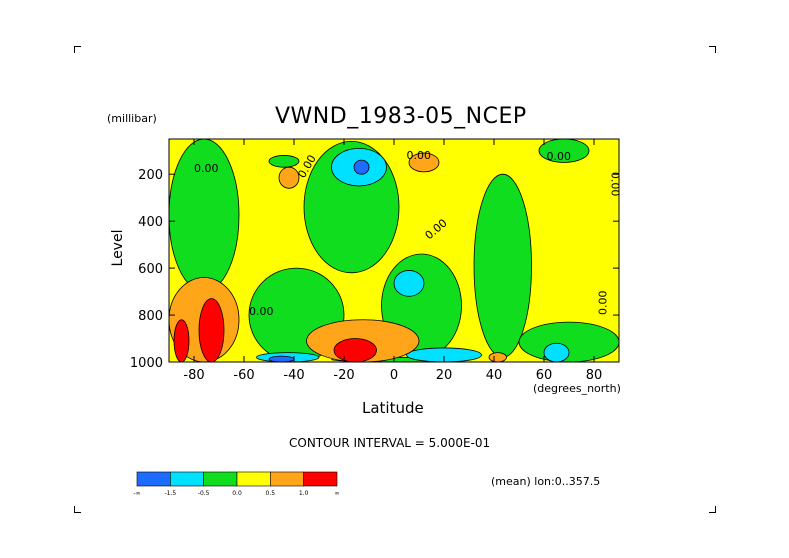 The image size is (789, 558). What do you see at coordinates (337, 493) in the screenshot?
I see `colorbar-tick-label: ∞` at bounding box center [337, 493].